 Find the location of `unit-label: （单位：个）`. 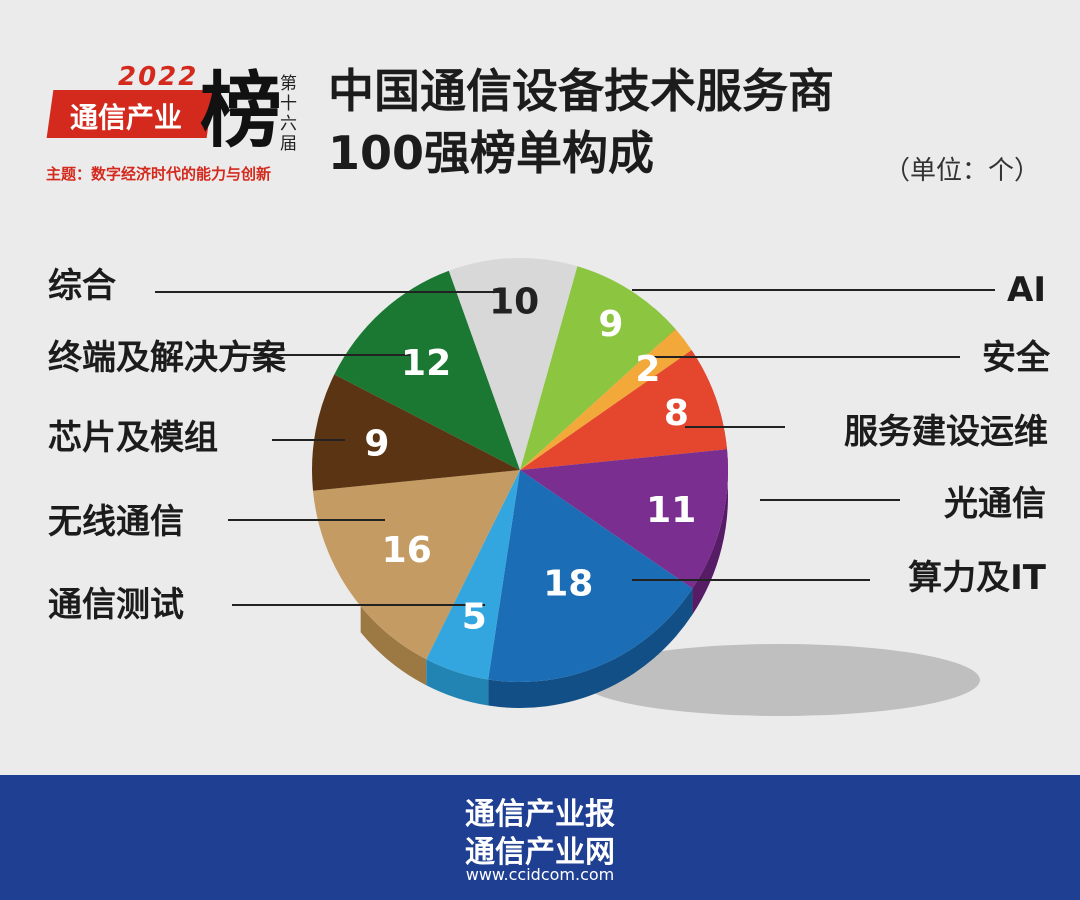

unit-label: （单位：个） is located at coordinates (961, 171).